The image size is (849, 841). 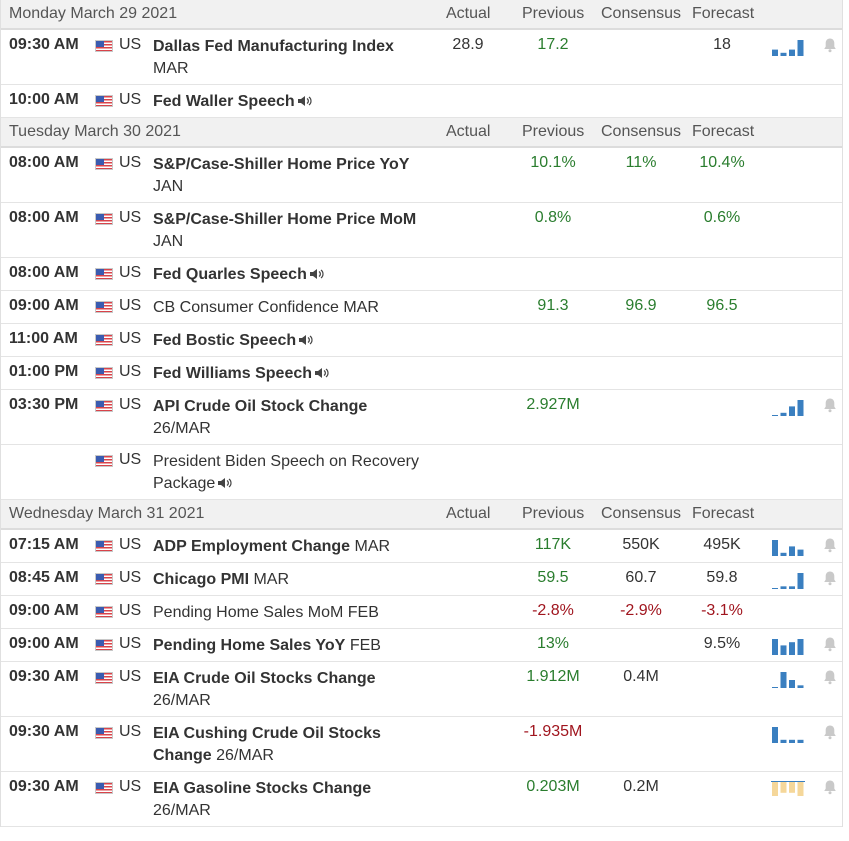 I want to click on previous-value: 0.8%, so click(x=553, y=217).